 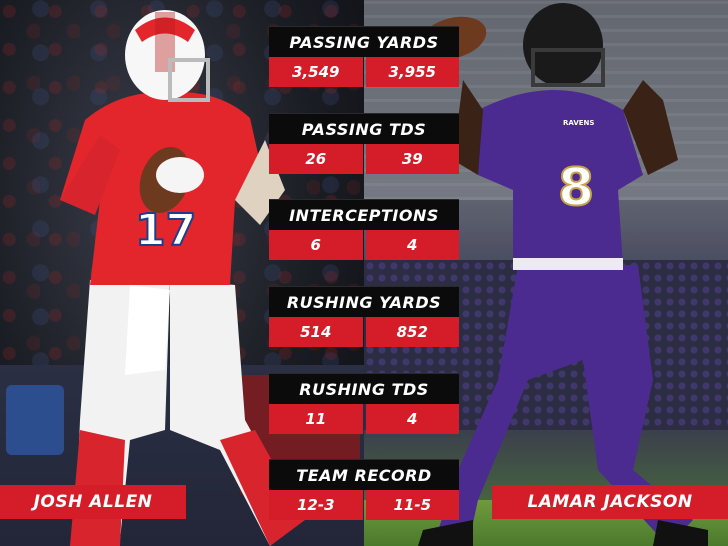 I want to click on stat-rushing-yards: RUSHING YARDS 514 852, so click(x=364, y=316).